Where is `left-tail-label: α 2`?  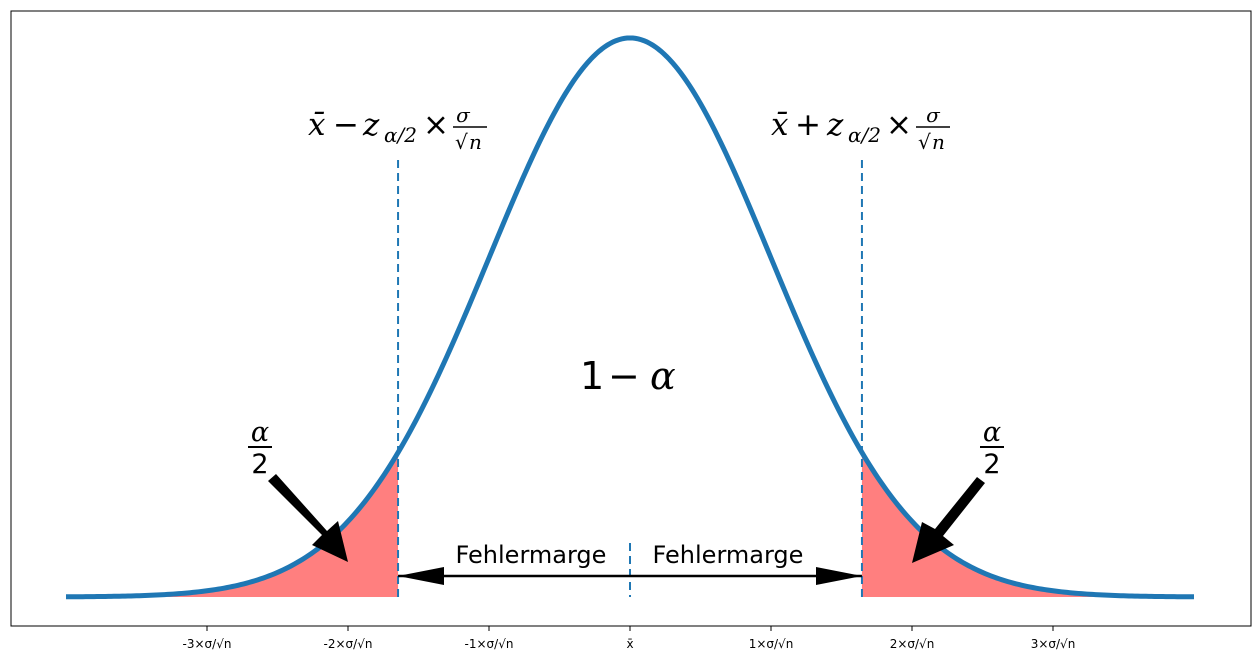
left-tail-label: α 2 is located at coordinates (260, 448).